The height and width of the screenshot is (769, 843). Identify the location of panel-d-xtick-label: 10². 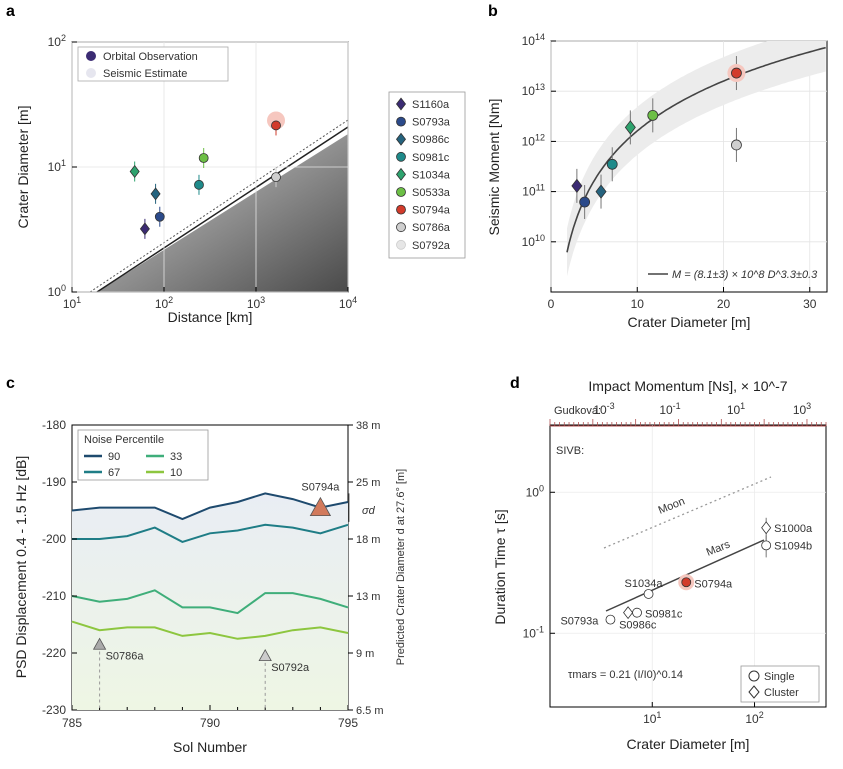
(754, 718).